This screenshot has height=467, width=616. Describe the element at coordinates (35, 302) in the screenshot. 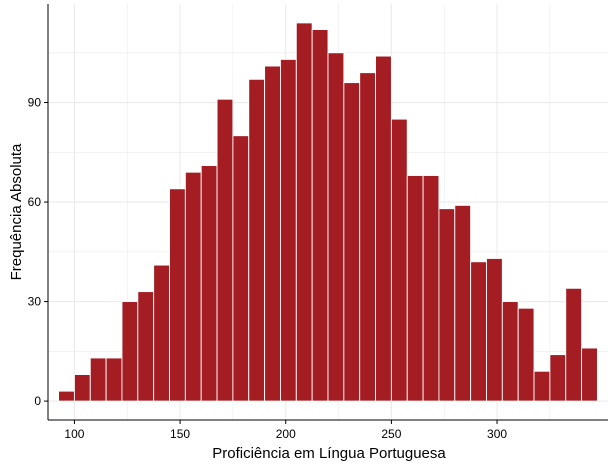

I see `y-tick-label: 30` at that location.